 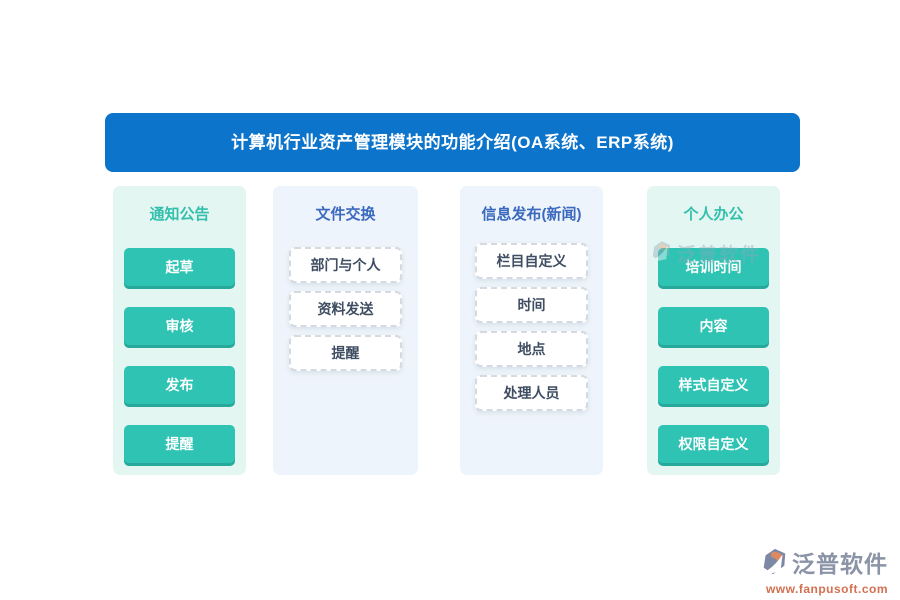 I want to click on fanpu-logo-icon, so click(x=774, y=563).